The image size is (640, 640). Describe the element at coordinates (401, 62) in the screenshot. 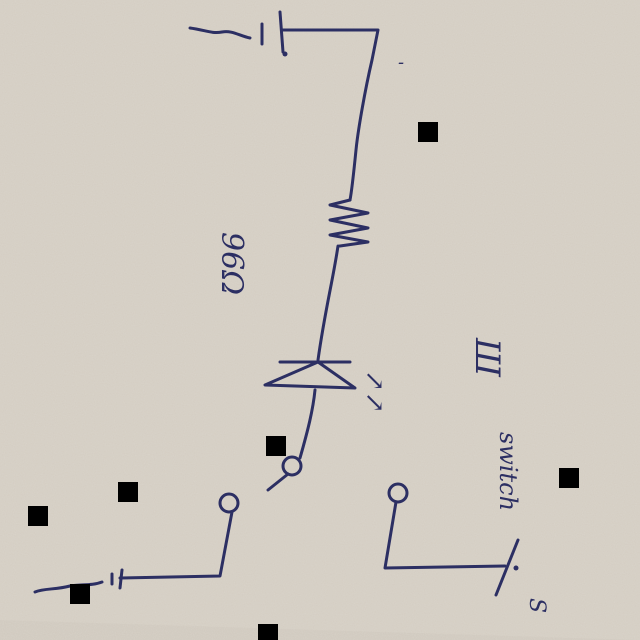

I see `top-terminal-sign: -` at that location.